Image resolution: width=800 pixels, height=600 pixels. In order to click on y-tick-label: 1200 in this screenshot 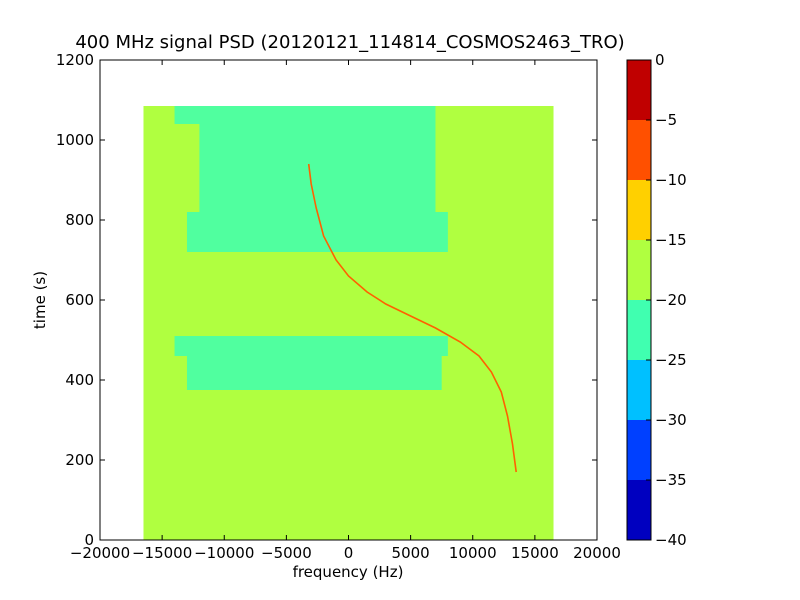, I will do `click(75, 60)`.